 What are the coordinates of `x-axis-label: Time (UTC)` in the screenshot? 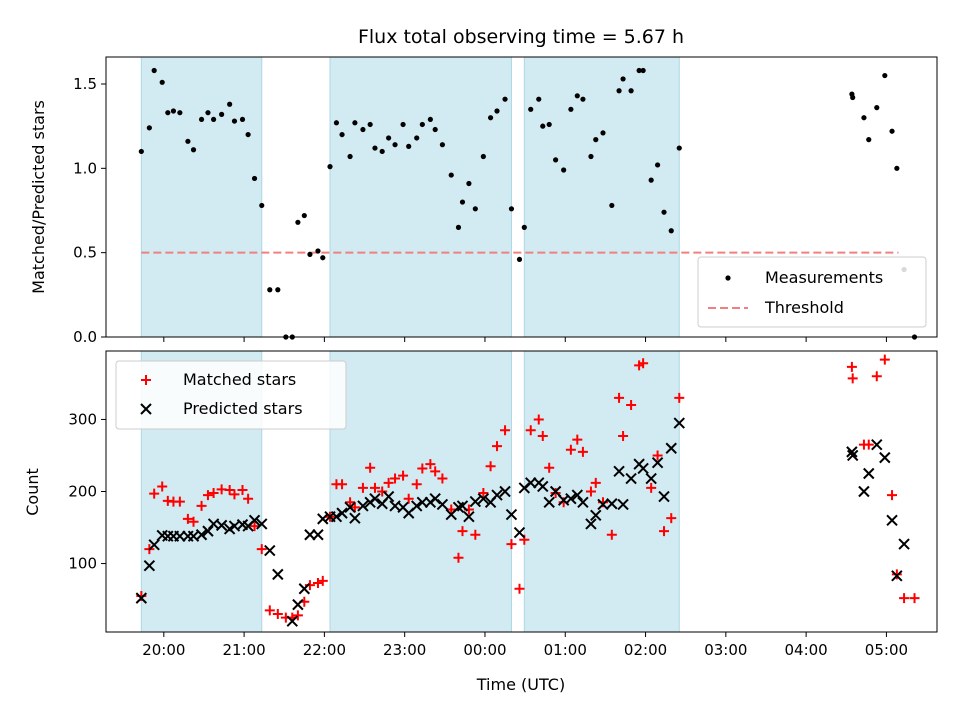 It's located at (520, 684).